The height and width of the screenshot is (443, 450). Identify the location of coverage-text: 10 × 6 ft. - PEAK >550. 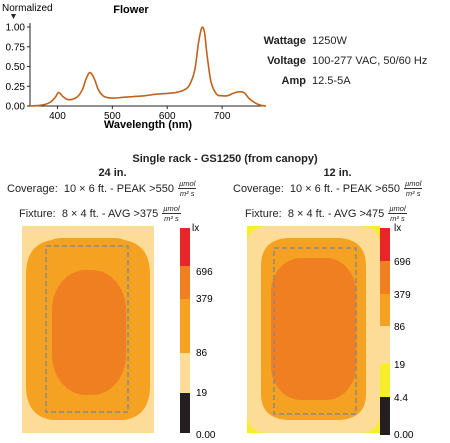
(118, 188).